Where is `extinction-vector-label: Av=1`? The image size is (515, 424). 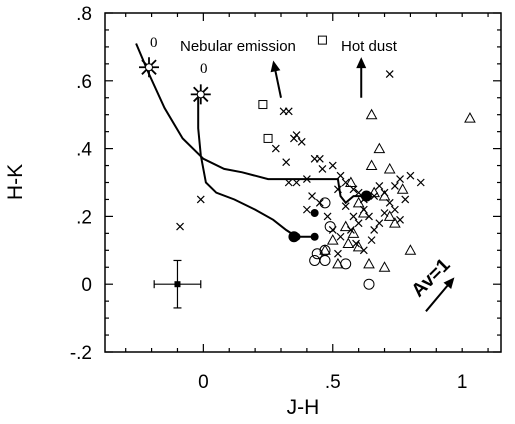 extinction-vector-label: Av=1 is located at coordinates (431, 277).